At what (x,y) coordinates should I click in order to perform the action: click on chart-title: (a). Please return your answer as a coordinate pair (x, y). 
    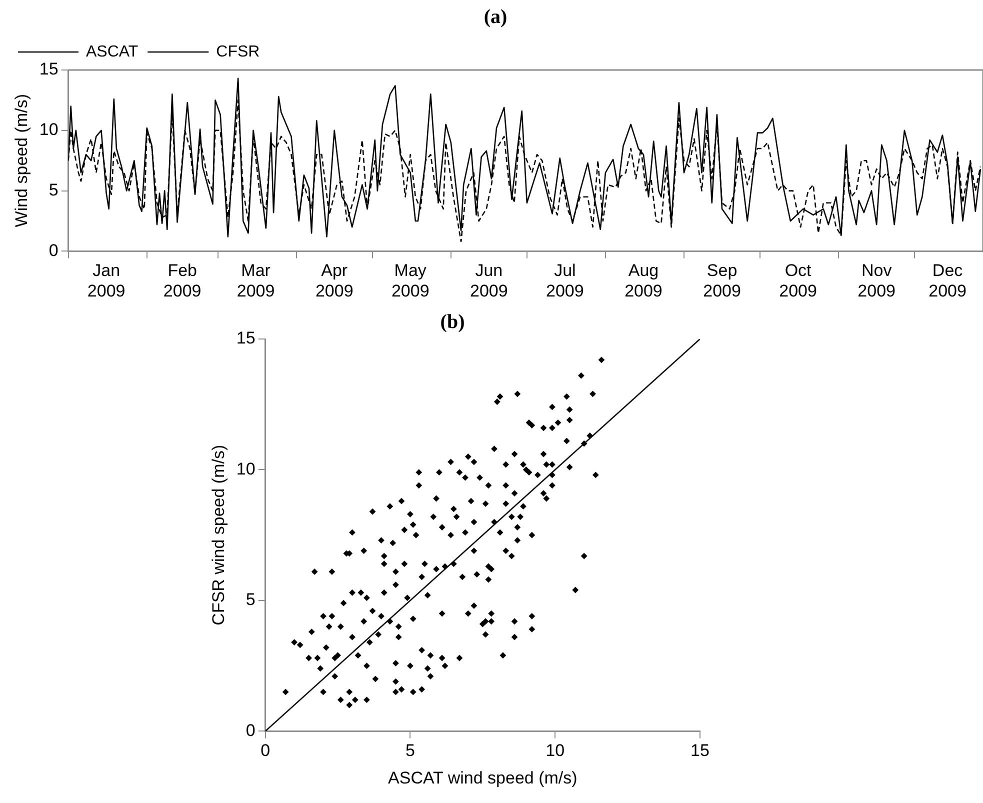
    Looking at the image, I should click on (496, 17).